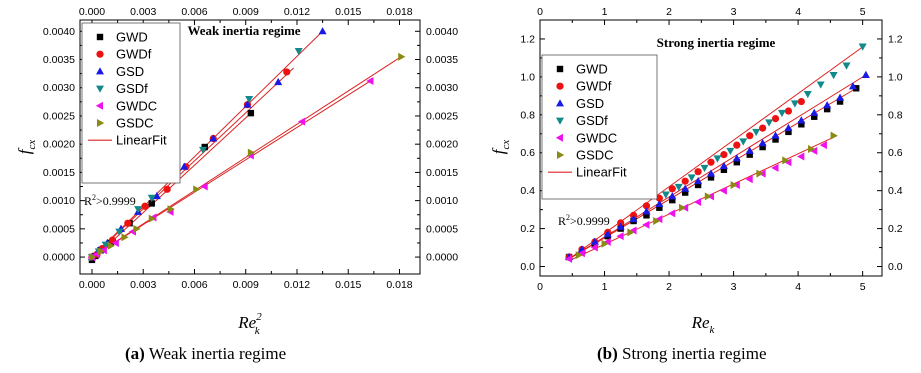 The width and height of the screenshot is (921, 373). I want to click on y-tick-label-right: 0.0005, so click(442, 229).